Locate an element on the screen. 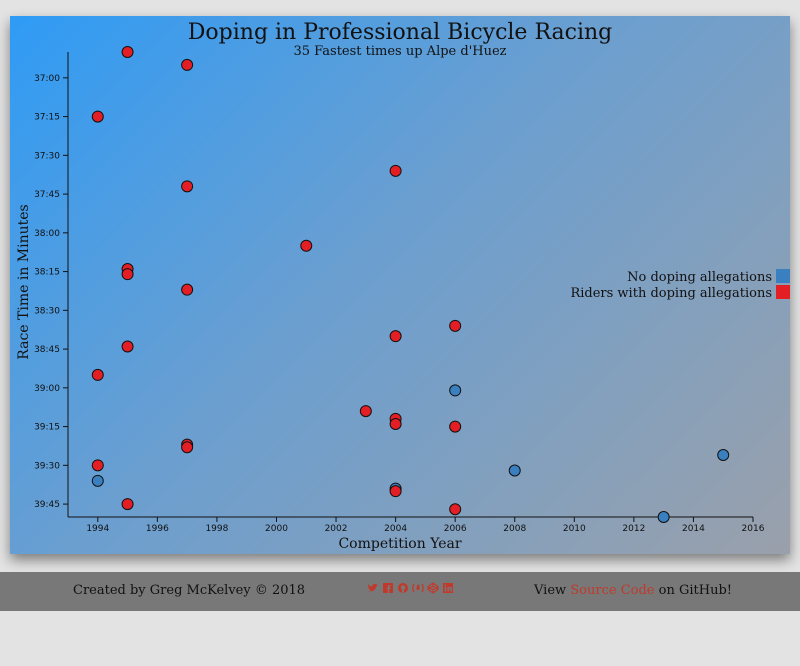  facebook-icon is located at coordinates (388, 588).